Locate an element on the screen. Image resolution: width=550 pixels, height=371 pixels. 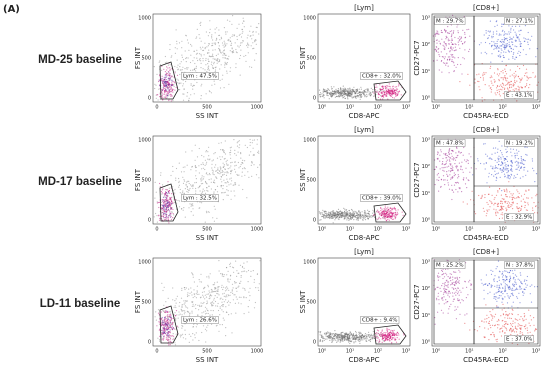
x-axis-label: CD45RA-ECD is located at coordinates (486, 116).